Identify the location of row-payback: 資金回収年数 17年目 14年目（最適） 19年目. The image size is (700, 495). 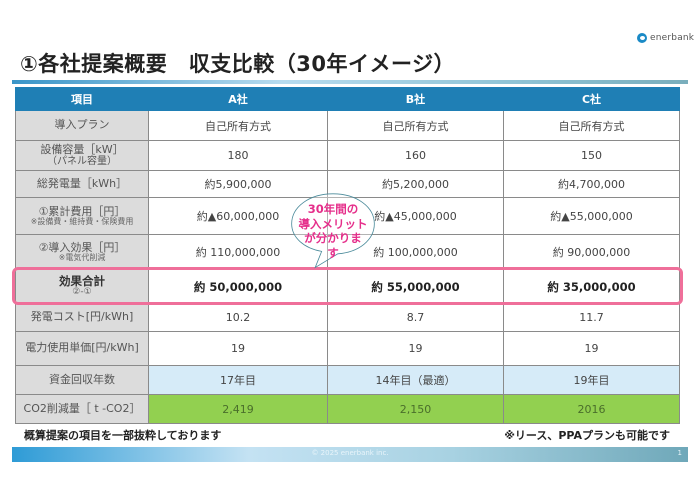
(347, 380).